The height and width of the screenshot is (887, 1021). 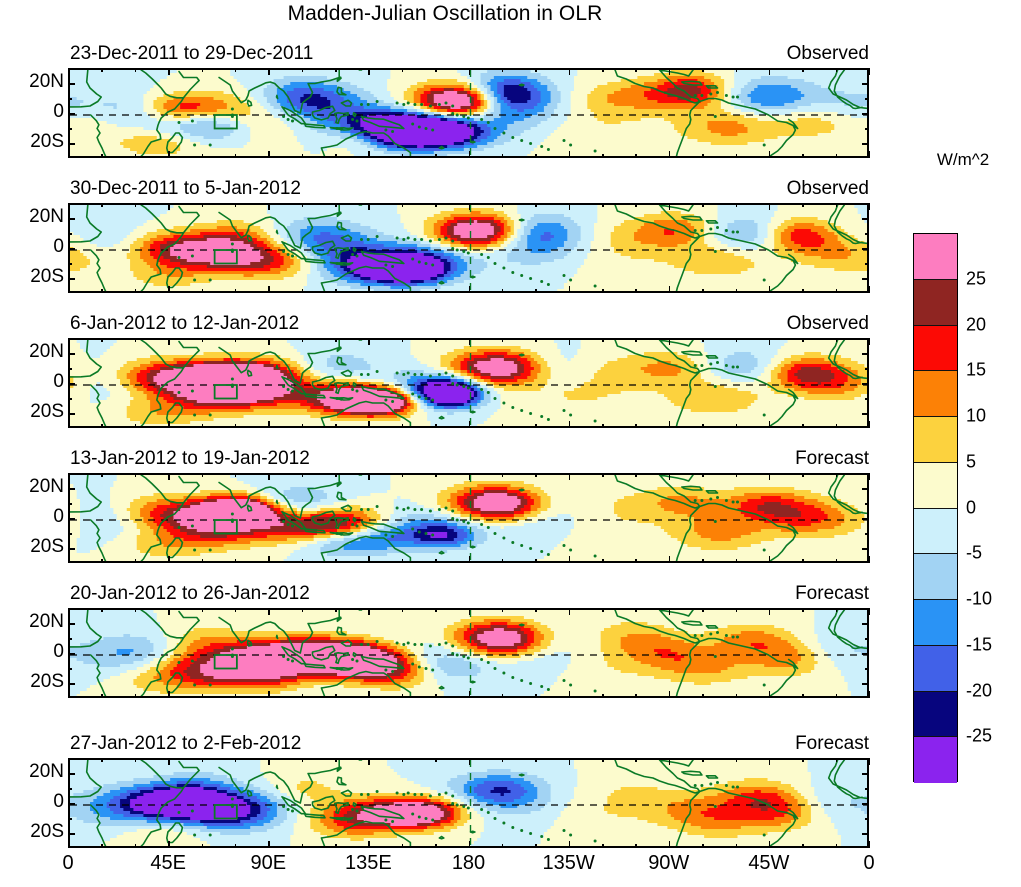 I want to click on colorbar-tick-label: 0, so click(x=971, y=507).